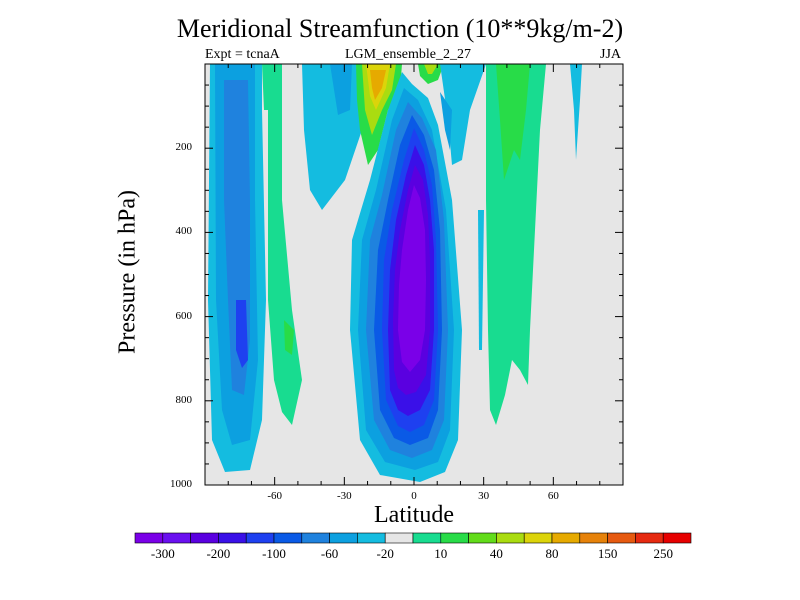 The height and width of the screenshot is (600, 800). Describe the element at coordinates (162, 553) in the screenshot. I see `colorbar-label: -300` at that location.